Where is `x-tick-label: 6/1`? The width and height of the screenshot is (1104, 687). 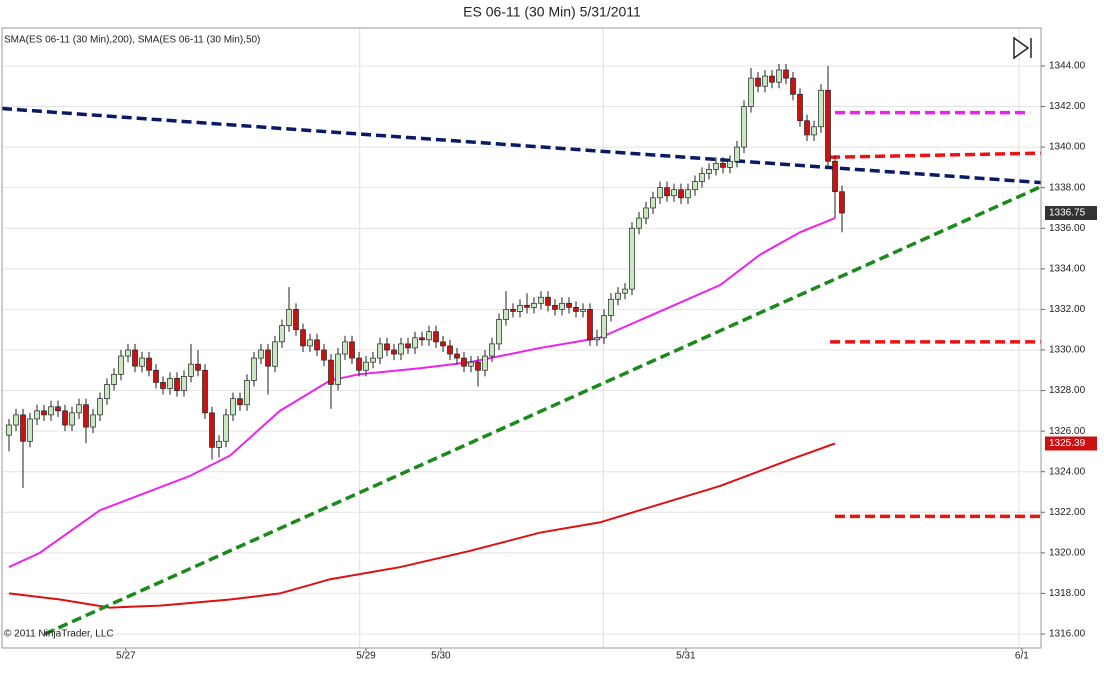
x-tick-label: 6/1 is located at coordinates (1022, 656).